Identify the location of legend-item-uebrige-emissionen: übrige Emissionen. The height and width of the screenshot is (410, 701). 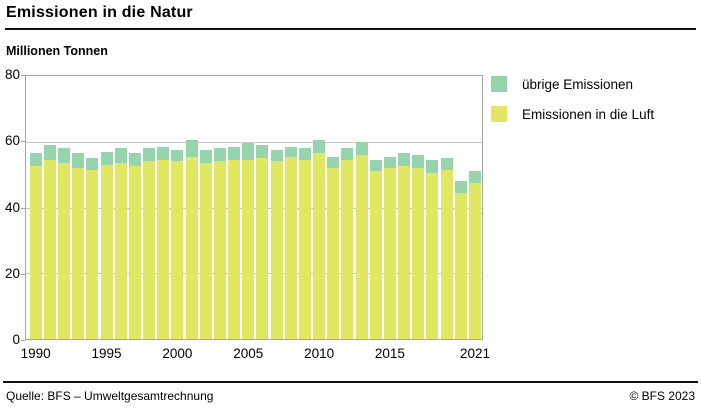
(593, 84).